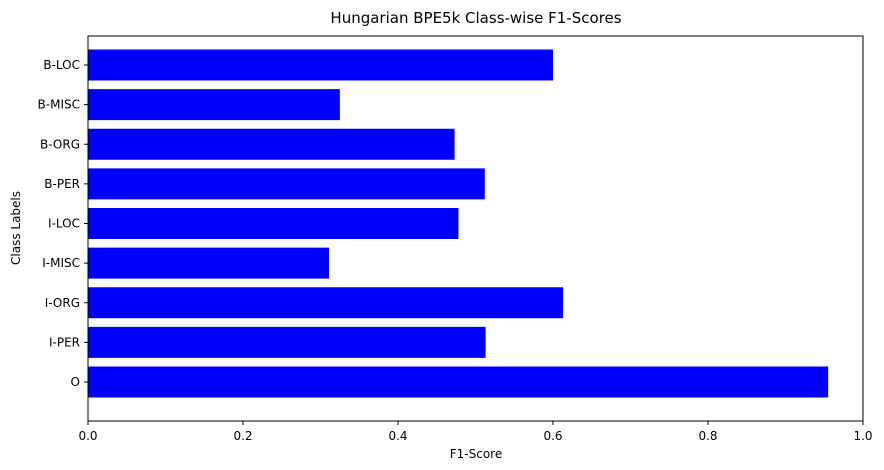 The height and width of the screenshot is (470, 884). Describe the element at coordinates (60, 144) in the screenshot. I see `y-tick-label: B-ORG` at that location.